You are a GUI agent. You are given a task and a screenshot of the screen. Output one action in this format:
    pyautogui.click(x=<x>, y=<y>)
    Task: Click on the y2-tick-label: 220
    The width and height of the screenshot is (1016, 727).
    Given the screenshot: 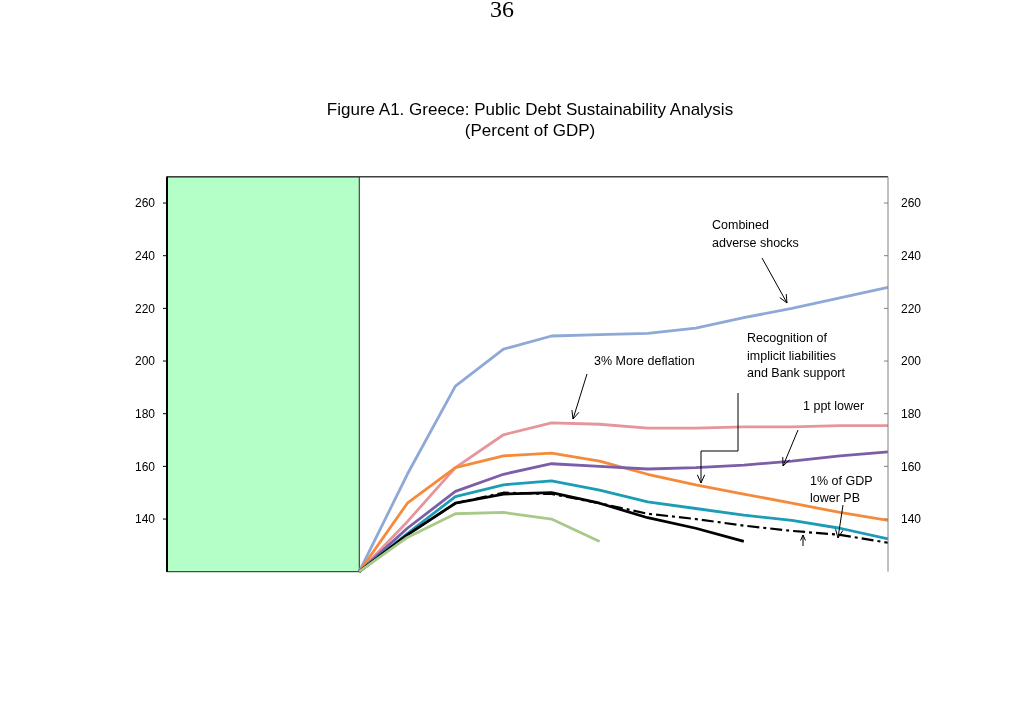 What is the action you would take?
    pyautogui.click(x=911, y=308)
    